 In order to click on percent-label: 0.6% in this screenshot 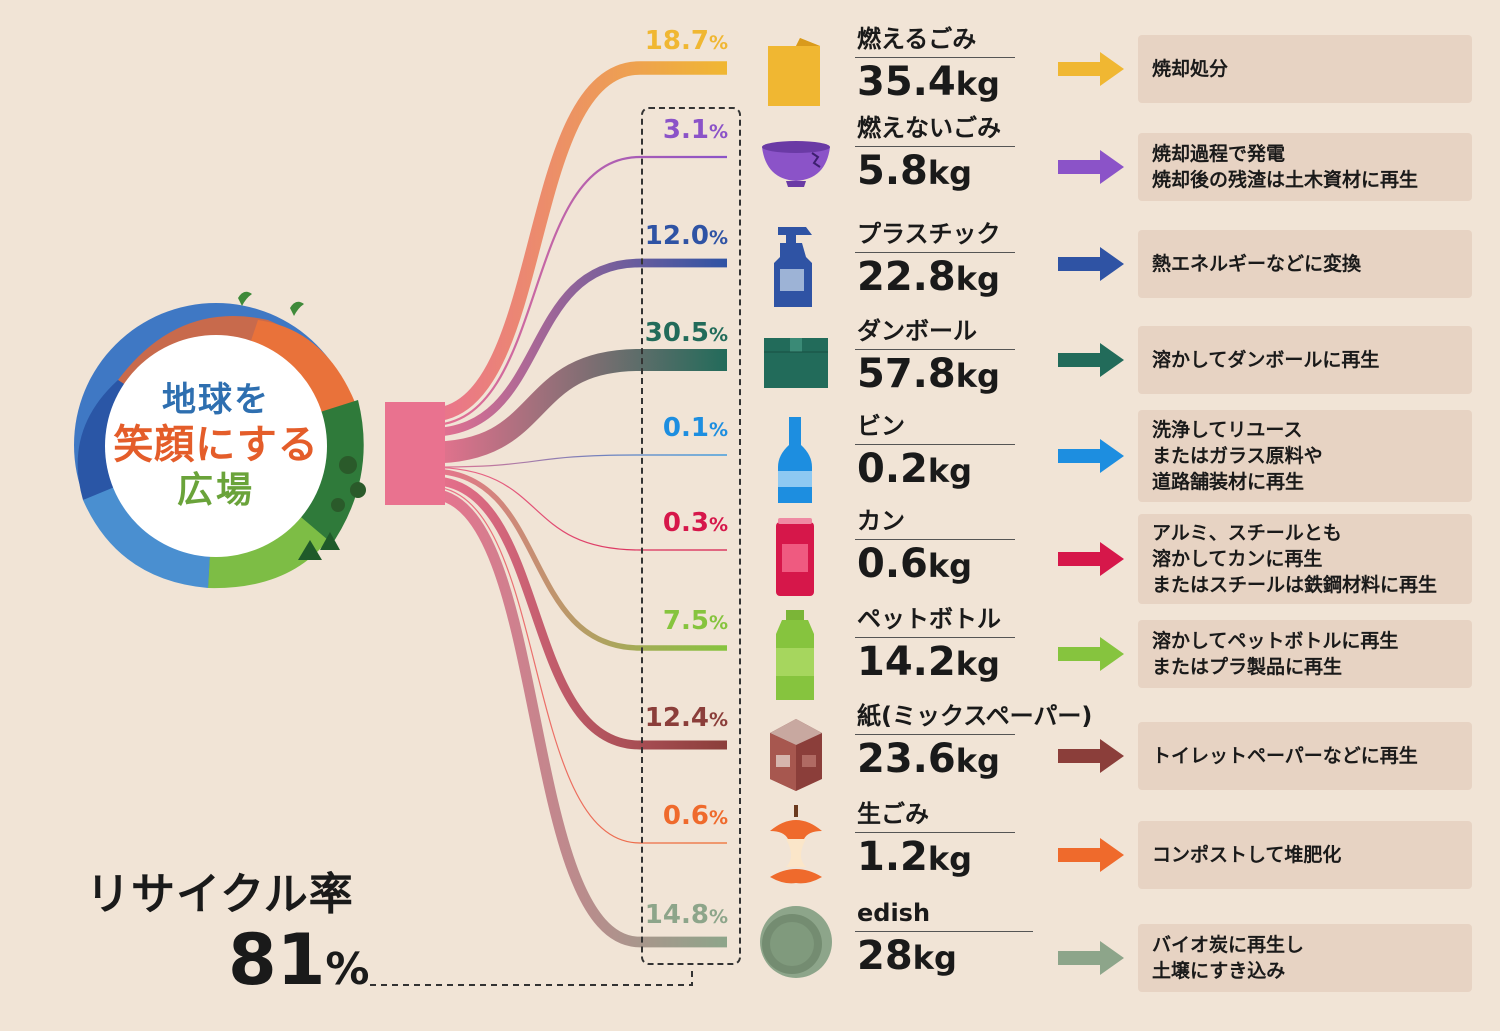, I will do `click(669, 817)`.